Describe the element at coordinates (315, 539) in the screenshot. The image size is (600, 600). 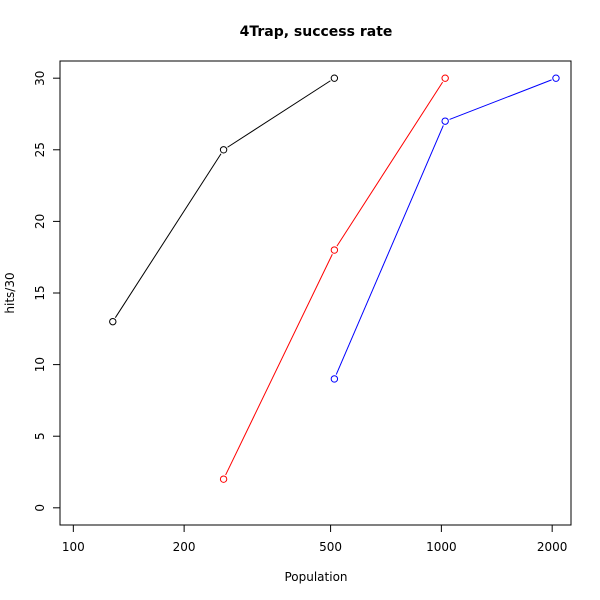
I see `x-axis: 100 200 500 1000 2000` at that location.